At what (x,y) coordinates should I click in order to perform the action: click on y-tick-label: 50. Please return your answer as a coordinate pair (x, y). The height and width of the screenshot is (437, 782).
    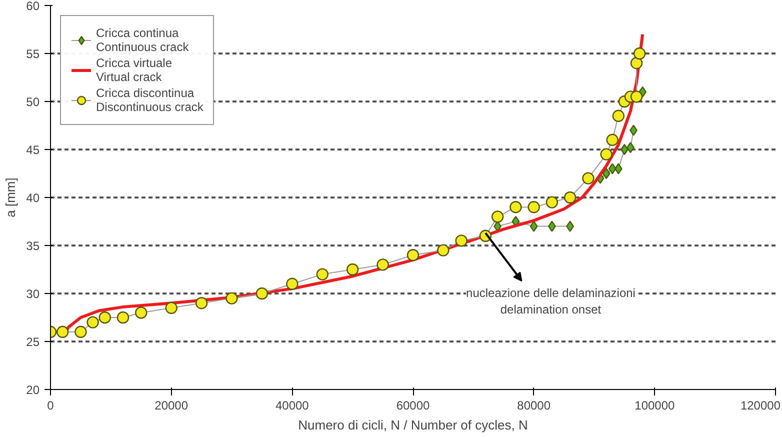
    Looking at the image, I should click on (33, 102).